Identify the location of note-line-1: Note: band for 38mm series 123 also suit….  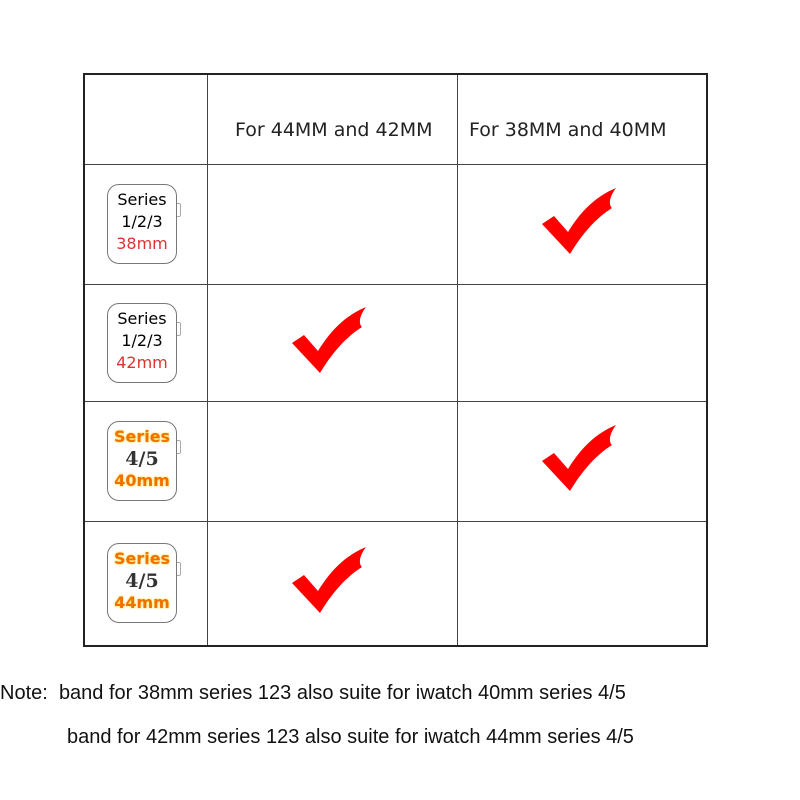
(313, 693).